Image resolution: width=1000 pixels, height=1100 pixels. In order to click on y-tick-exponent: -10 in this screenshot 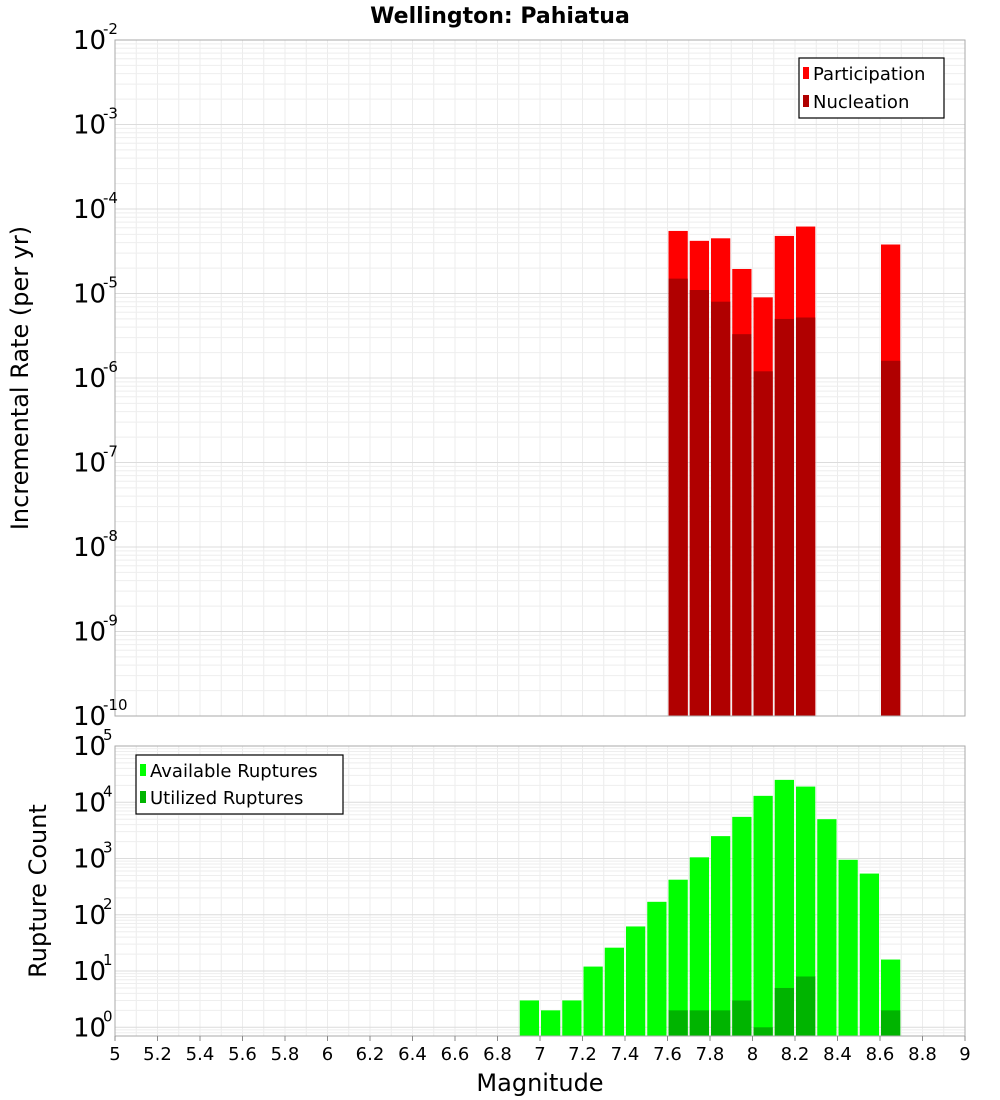, I will do `click(115, 705)`.